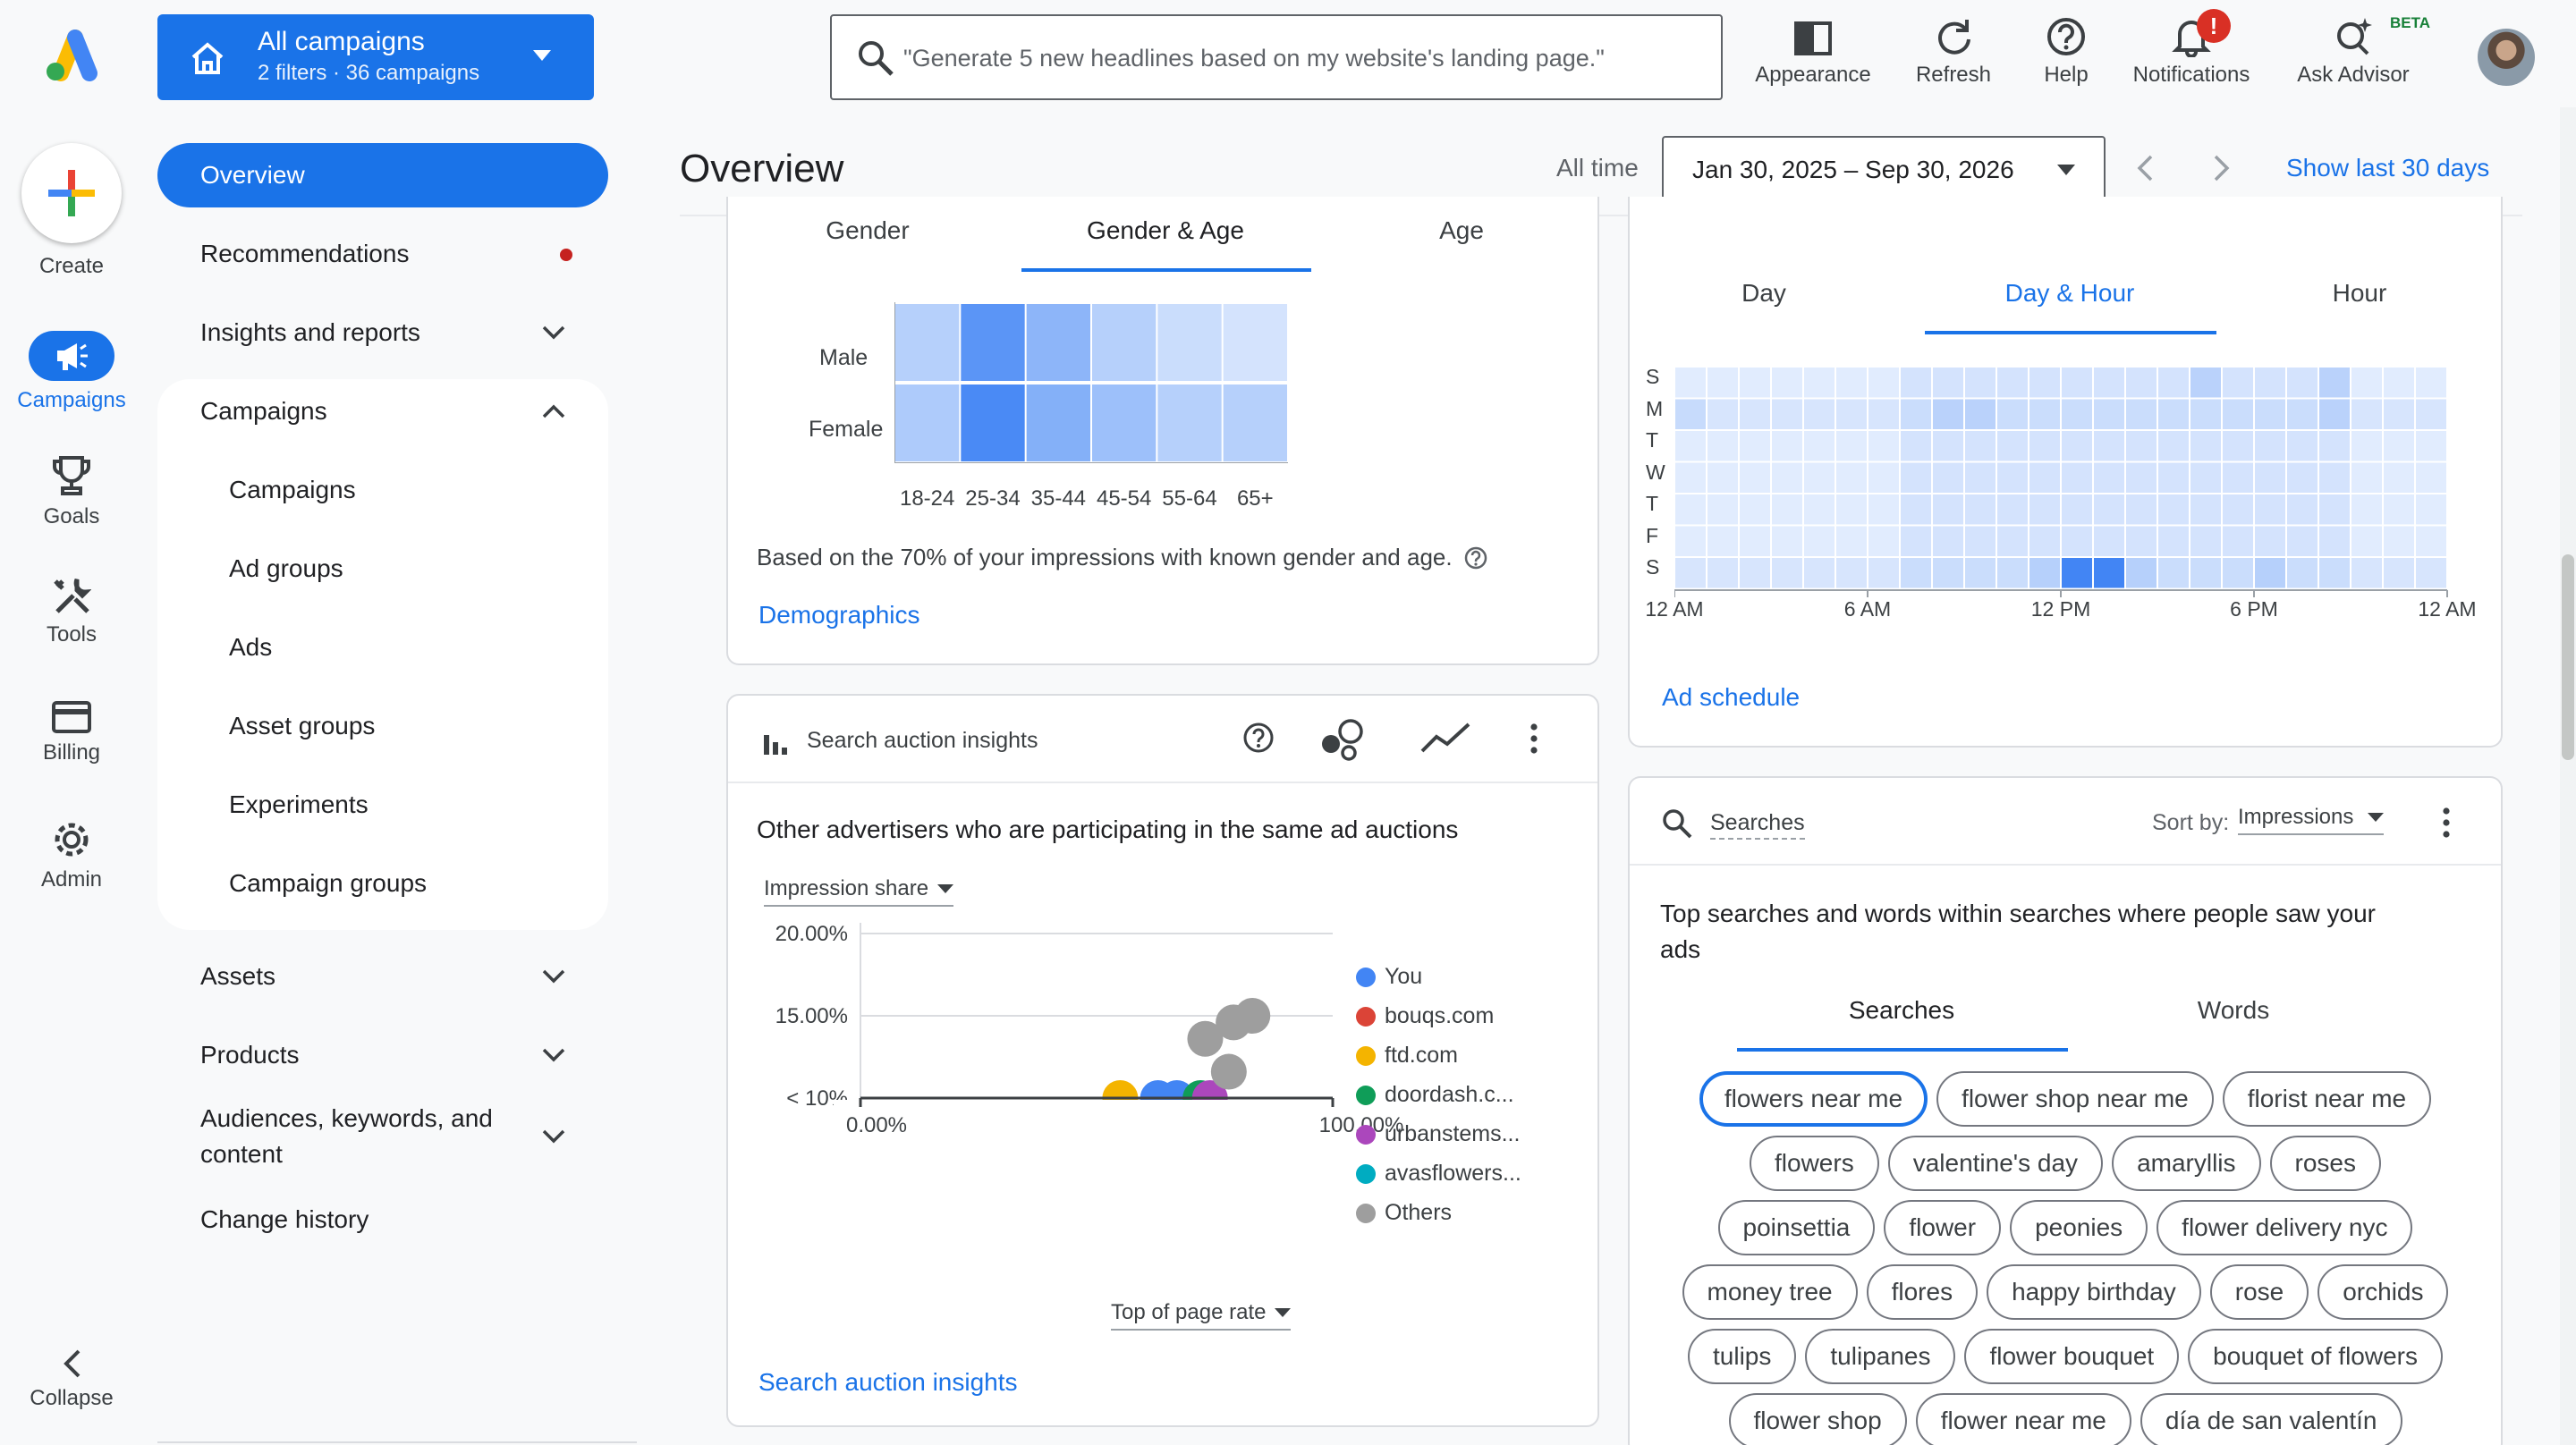 The width and height of the screenshot is (2576, 1445). What do you see at coordinates (2358, 51) in the screenshot?
I see `ask-advisor-button: Ask Advisor BETA` at bounding box center [2358, 51].